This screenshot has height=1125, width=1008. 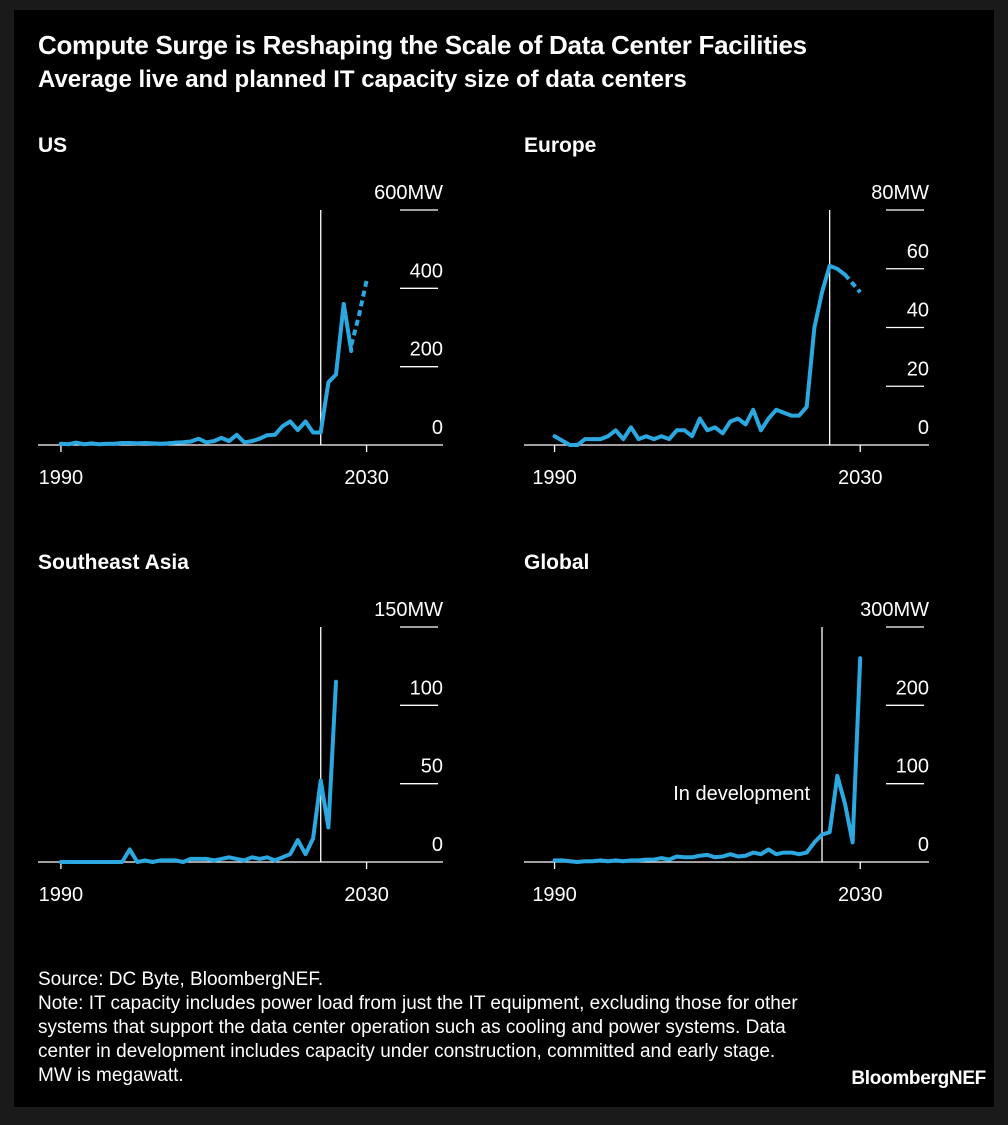 I want to click on us-y-tick-label-600: 600MW, so click(x=408, y=193).